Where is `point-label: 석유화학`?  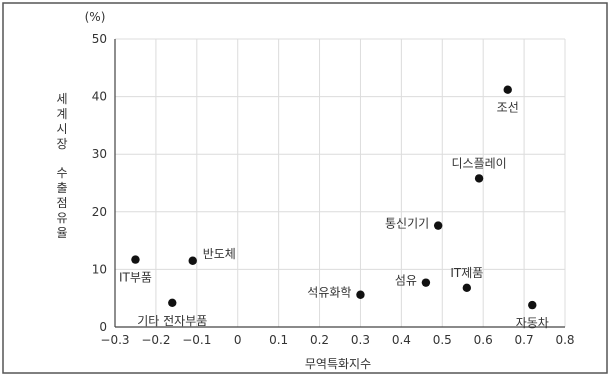
point-label: 석유화학 is located at coordinates (329, 293).